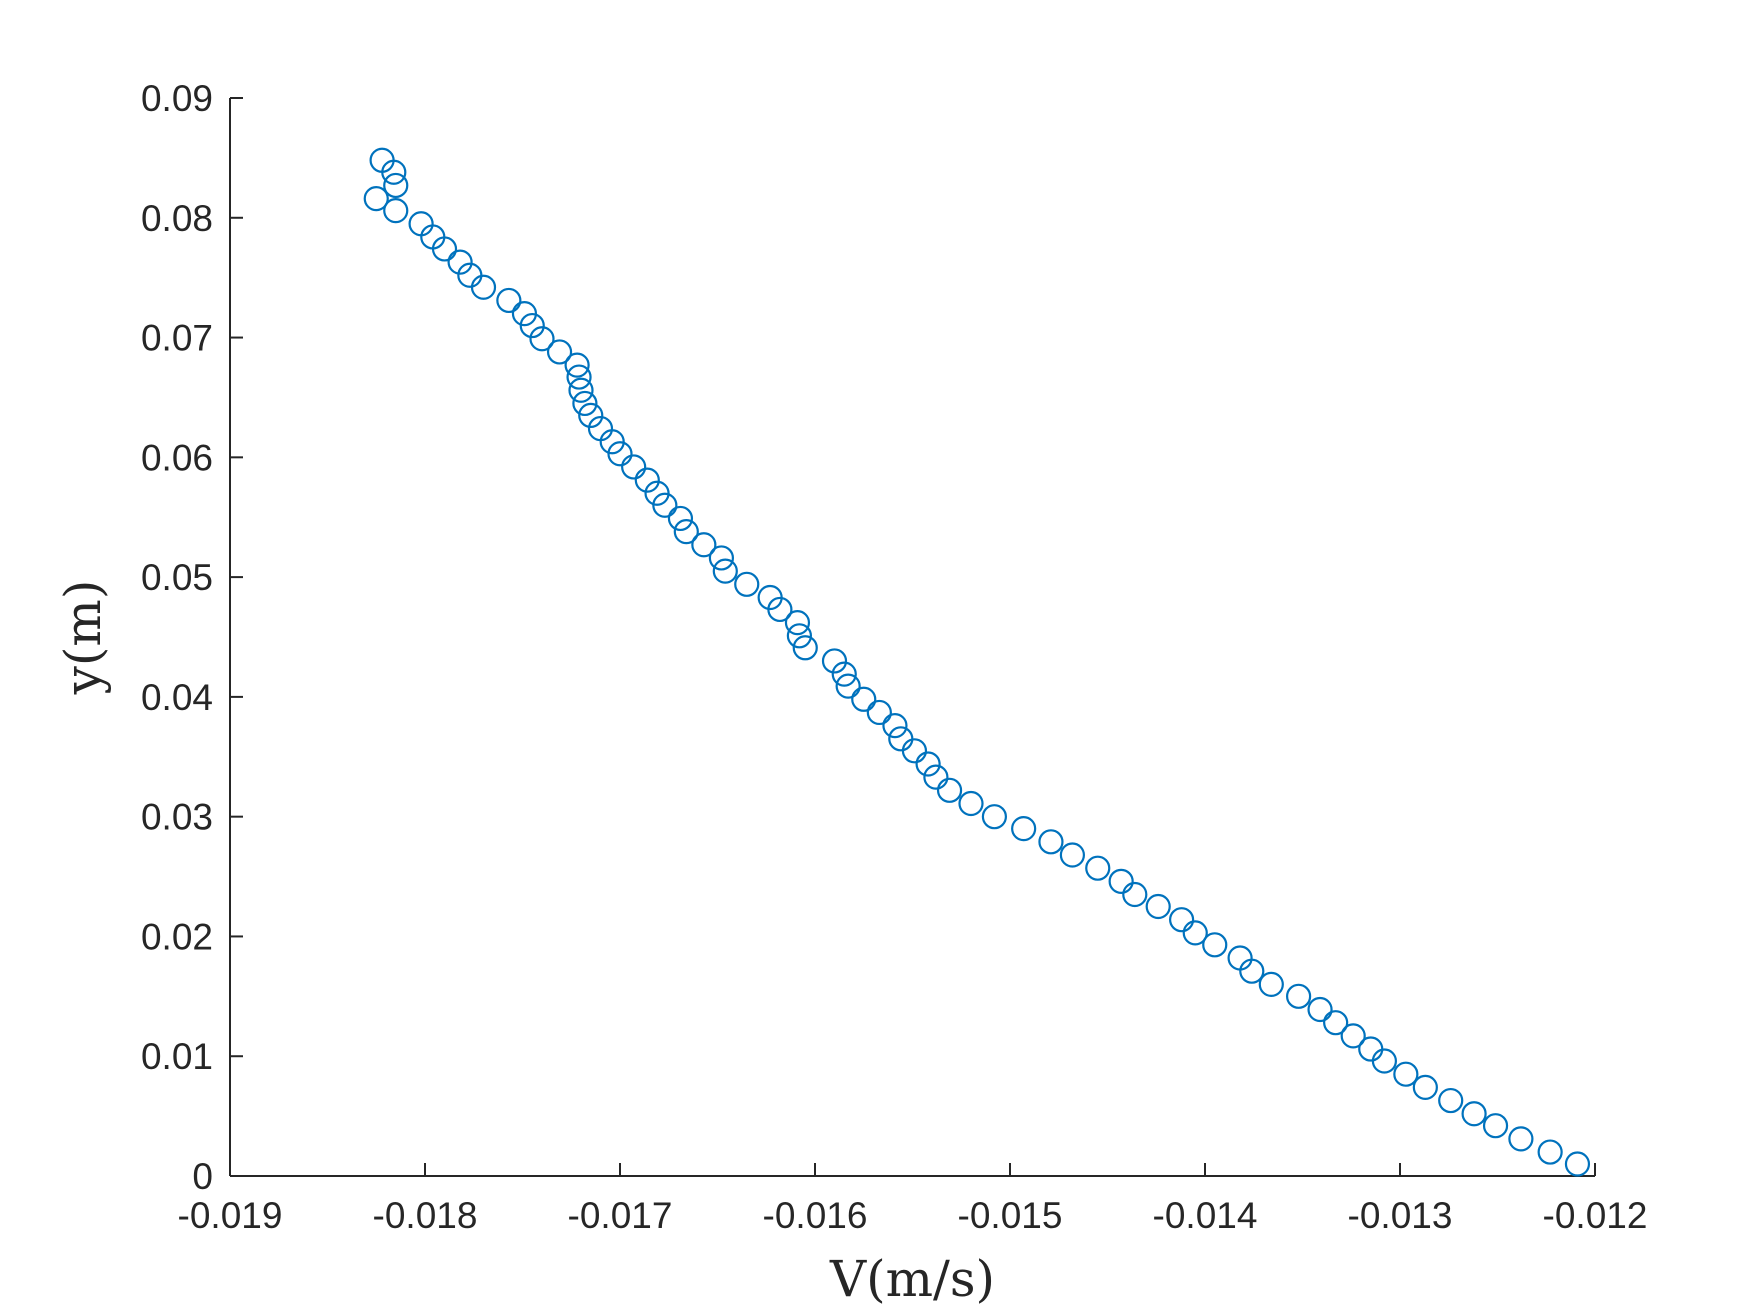 This screenshot has width=1750, height=1313. Describe the element at coordinates (230, 1215) in the screenshot. I see `x-tick-label: -0.019` at that location.